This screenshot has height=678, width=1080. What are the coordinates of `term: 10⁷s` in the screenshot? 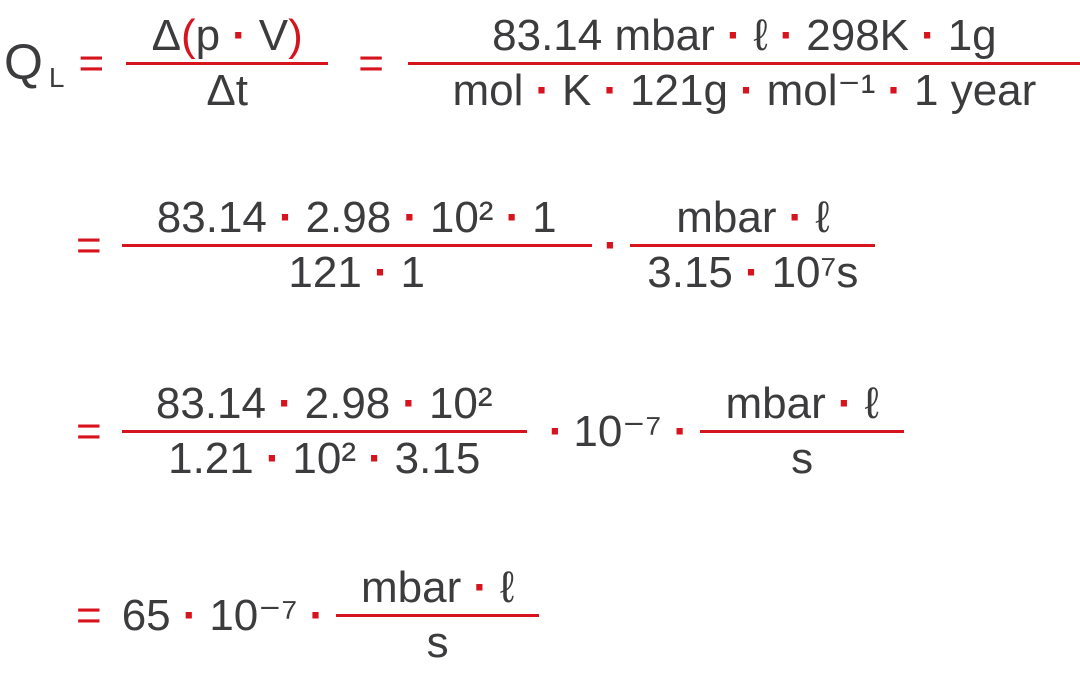 It's located at (815, 272).